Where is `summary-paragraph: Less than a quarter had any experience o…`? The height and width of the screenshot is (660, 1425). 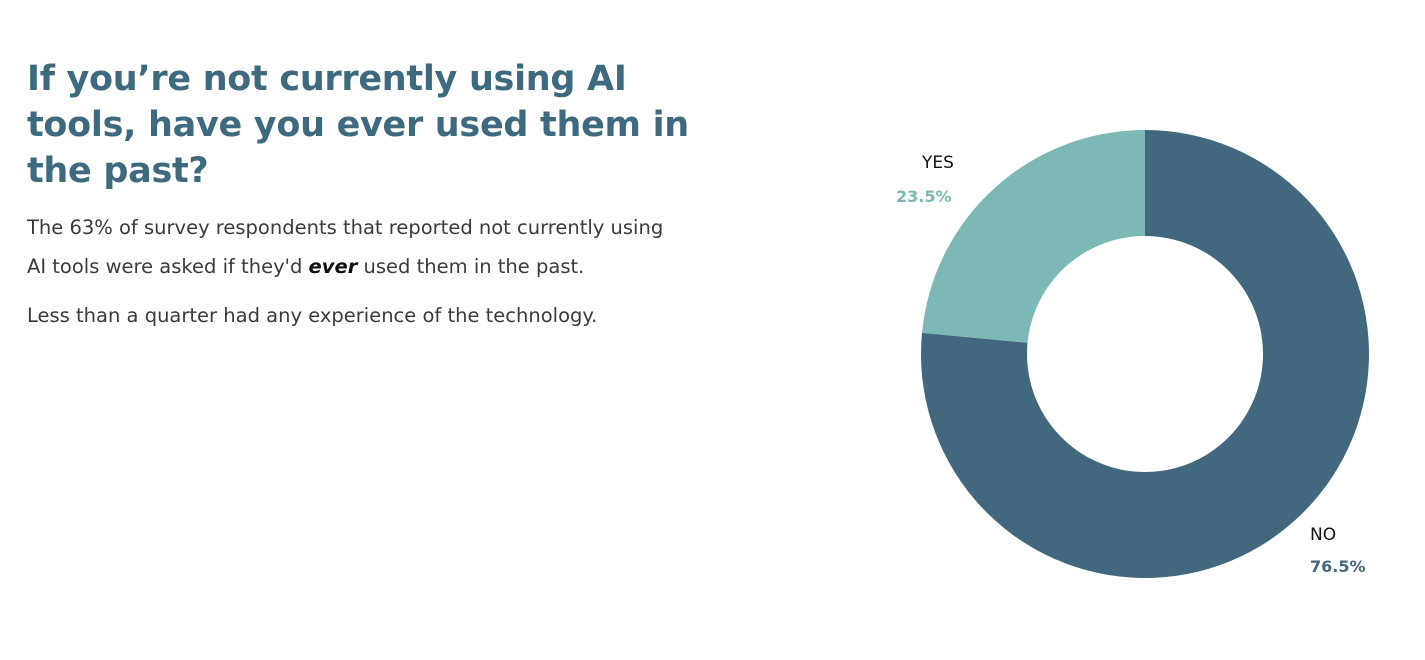
summary-paragraph: Less than a quarter had any experience o… is located at coordinates (312, 315).